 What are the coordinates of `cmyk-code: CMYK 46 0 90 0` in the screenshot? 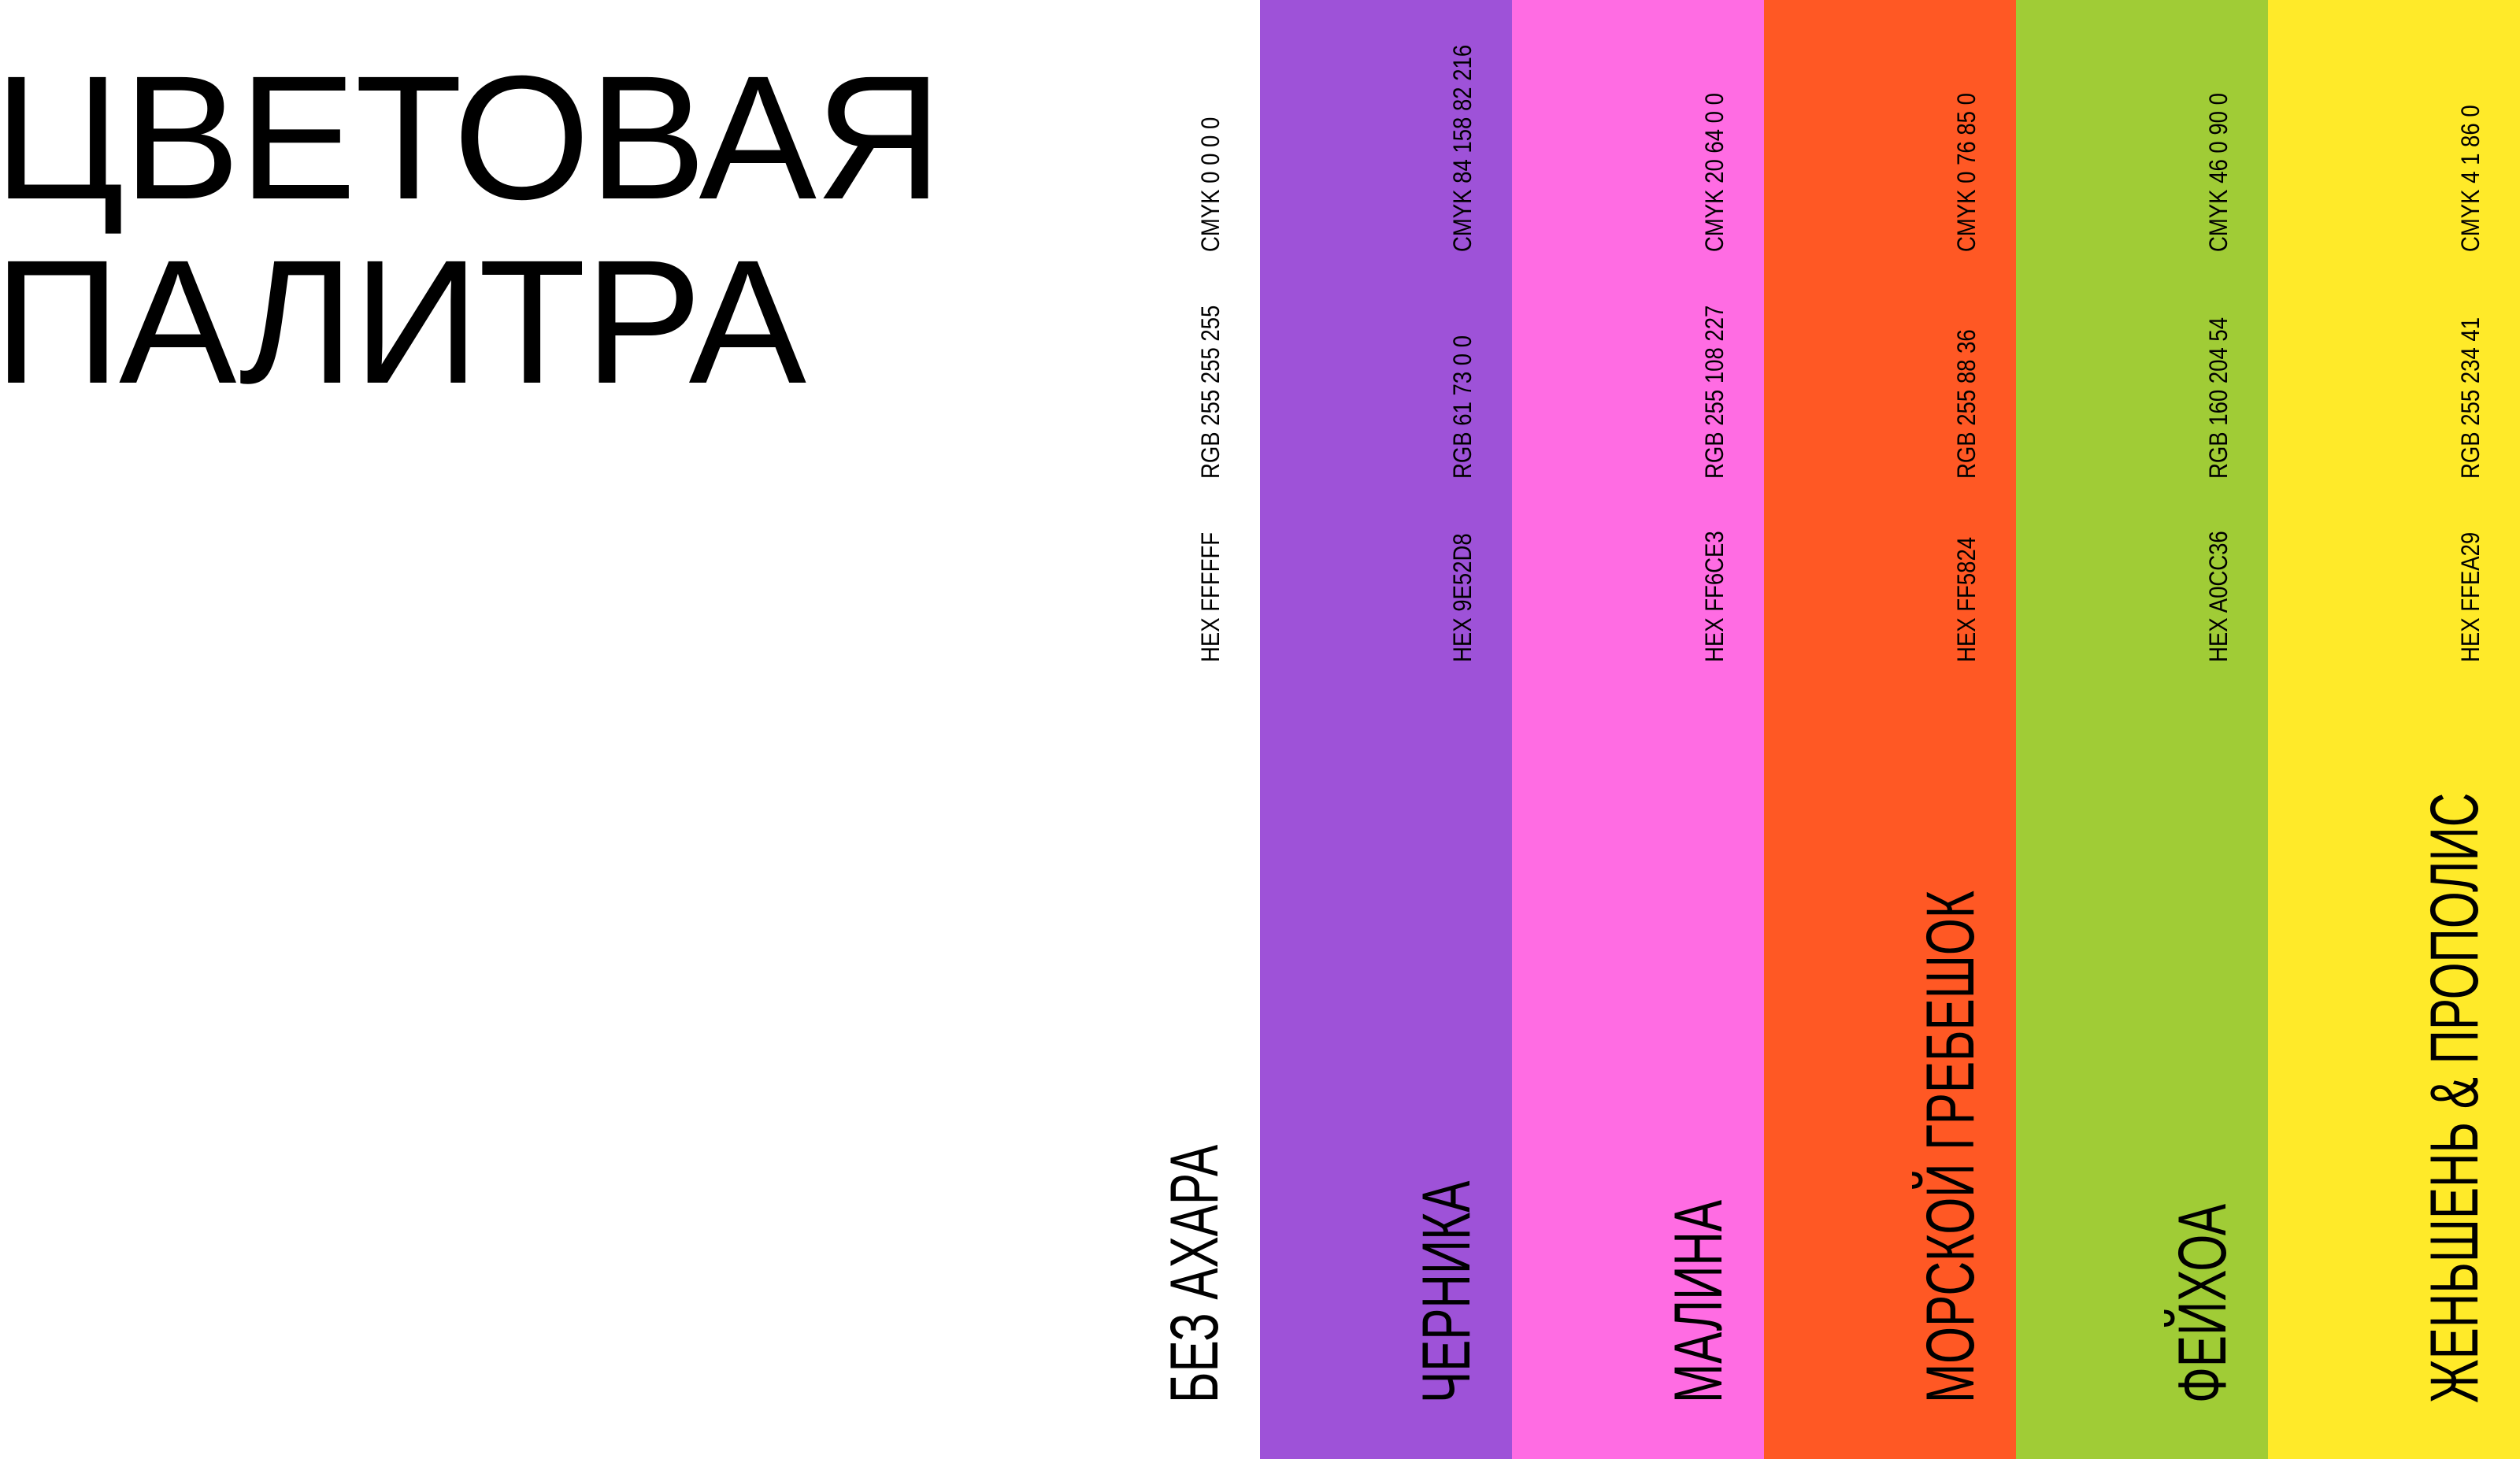 It's located at (2218, 173).